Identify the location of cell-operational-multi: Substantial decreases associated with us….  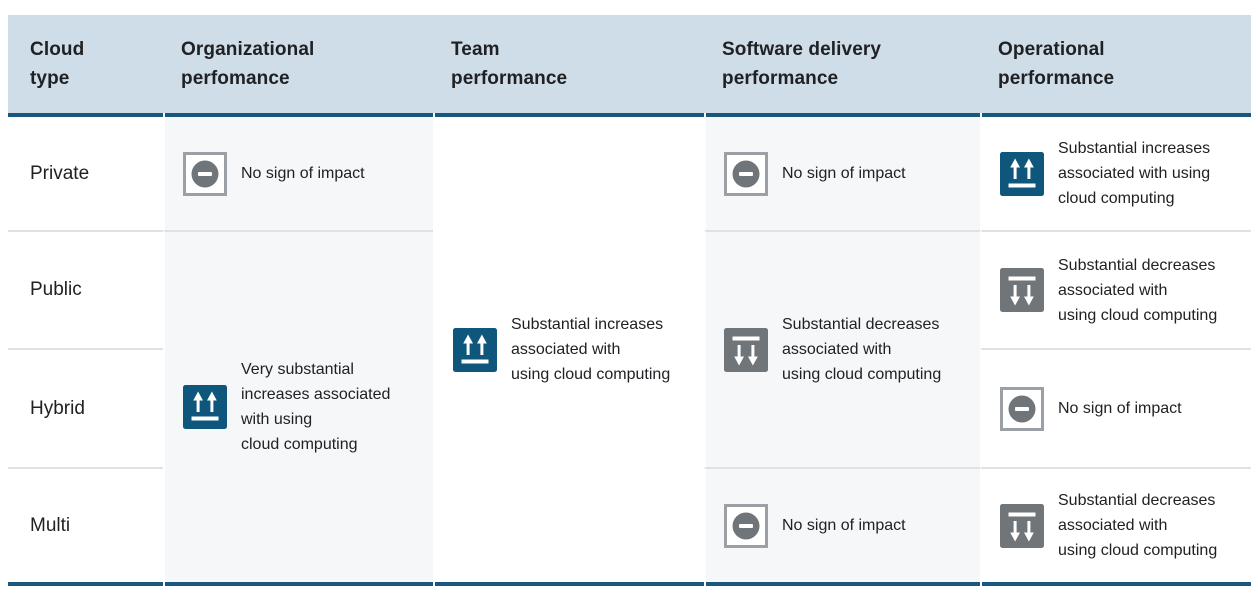
(1115, 524).